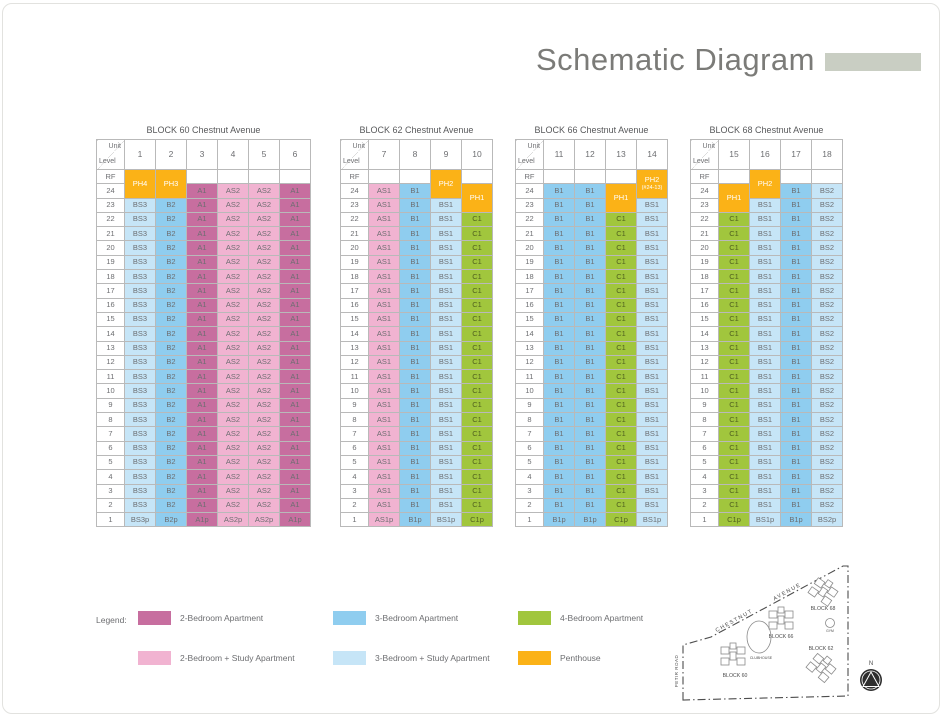 The height and width of the screenshot is (717, 943). Describe the element at coordinates (110, 405) in the screenshot. I see `level-label: 9` at that location.